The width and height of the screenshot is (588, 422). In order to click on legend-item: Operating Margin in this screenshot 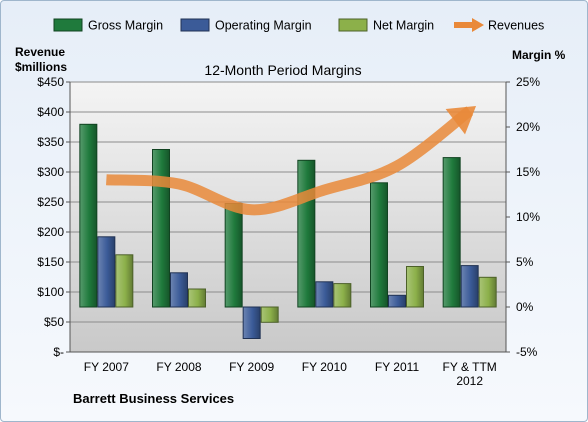, I will do `click(246, 25)`.